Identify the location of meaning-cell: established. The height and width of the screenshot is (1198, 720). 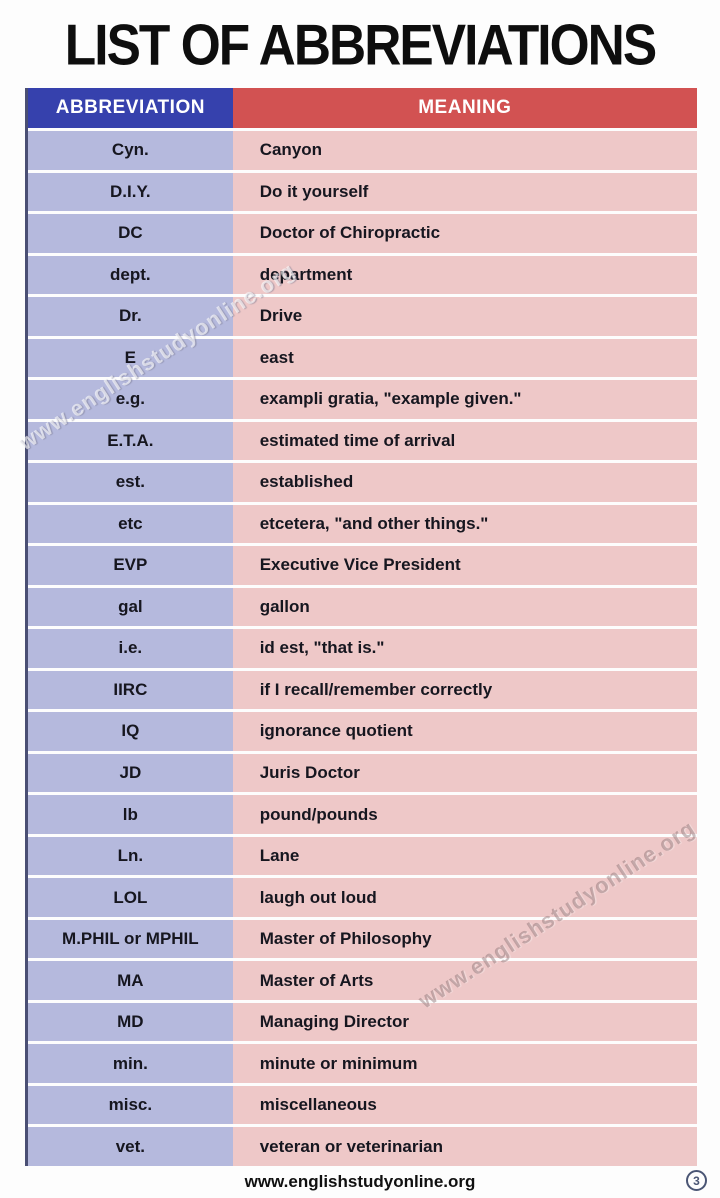
(464, 482).